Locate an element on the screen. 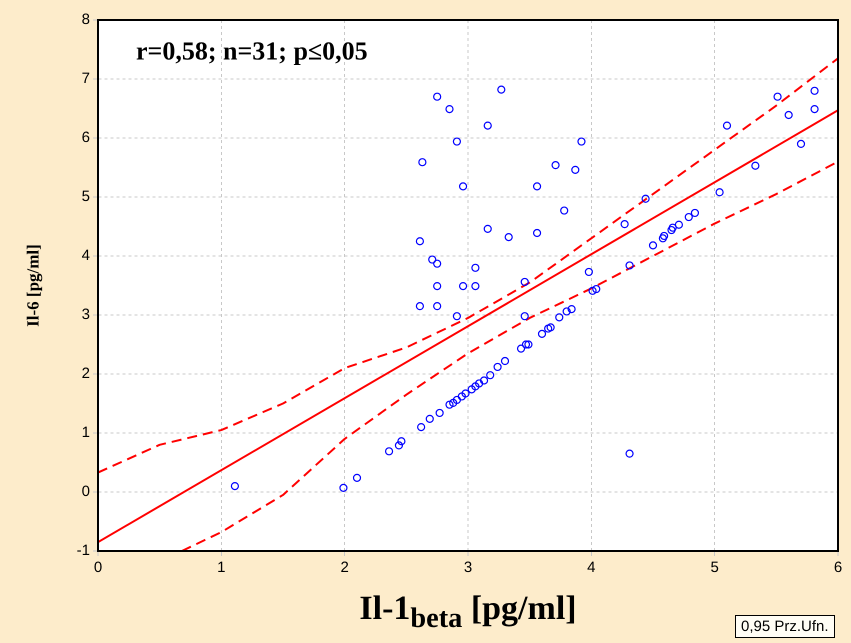 The image size is (851, 643). annotation: r=0,58; n=31; p≤0,05 is located at coordinates (252, 51).